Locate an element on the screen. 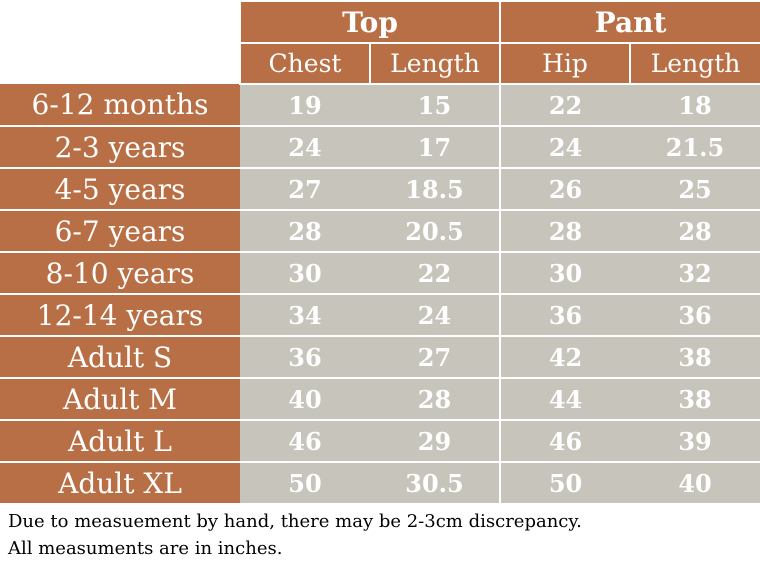 Image resolution: width=760 pixels, height=576 pixels. column-header-pant-length: Length is located at coordinates (694, 64).